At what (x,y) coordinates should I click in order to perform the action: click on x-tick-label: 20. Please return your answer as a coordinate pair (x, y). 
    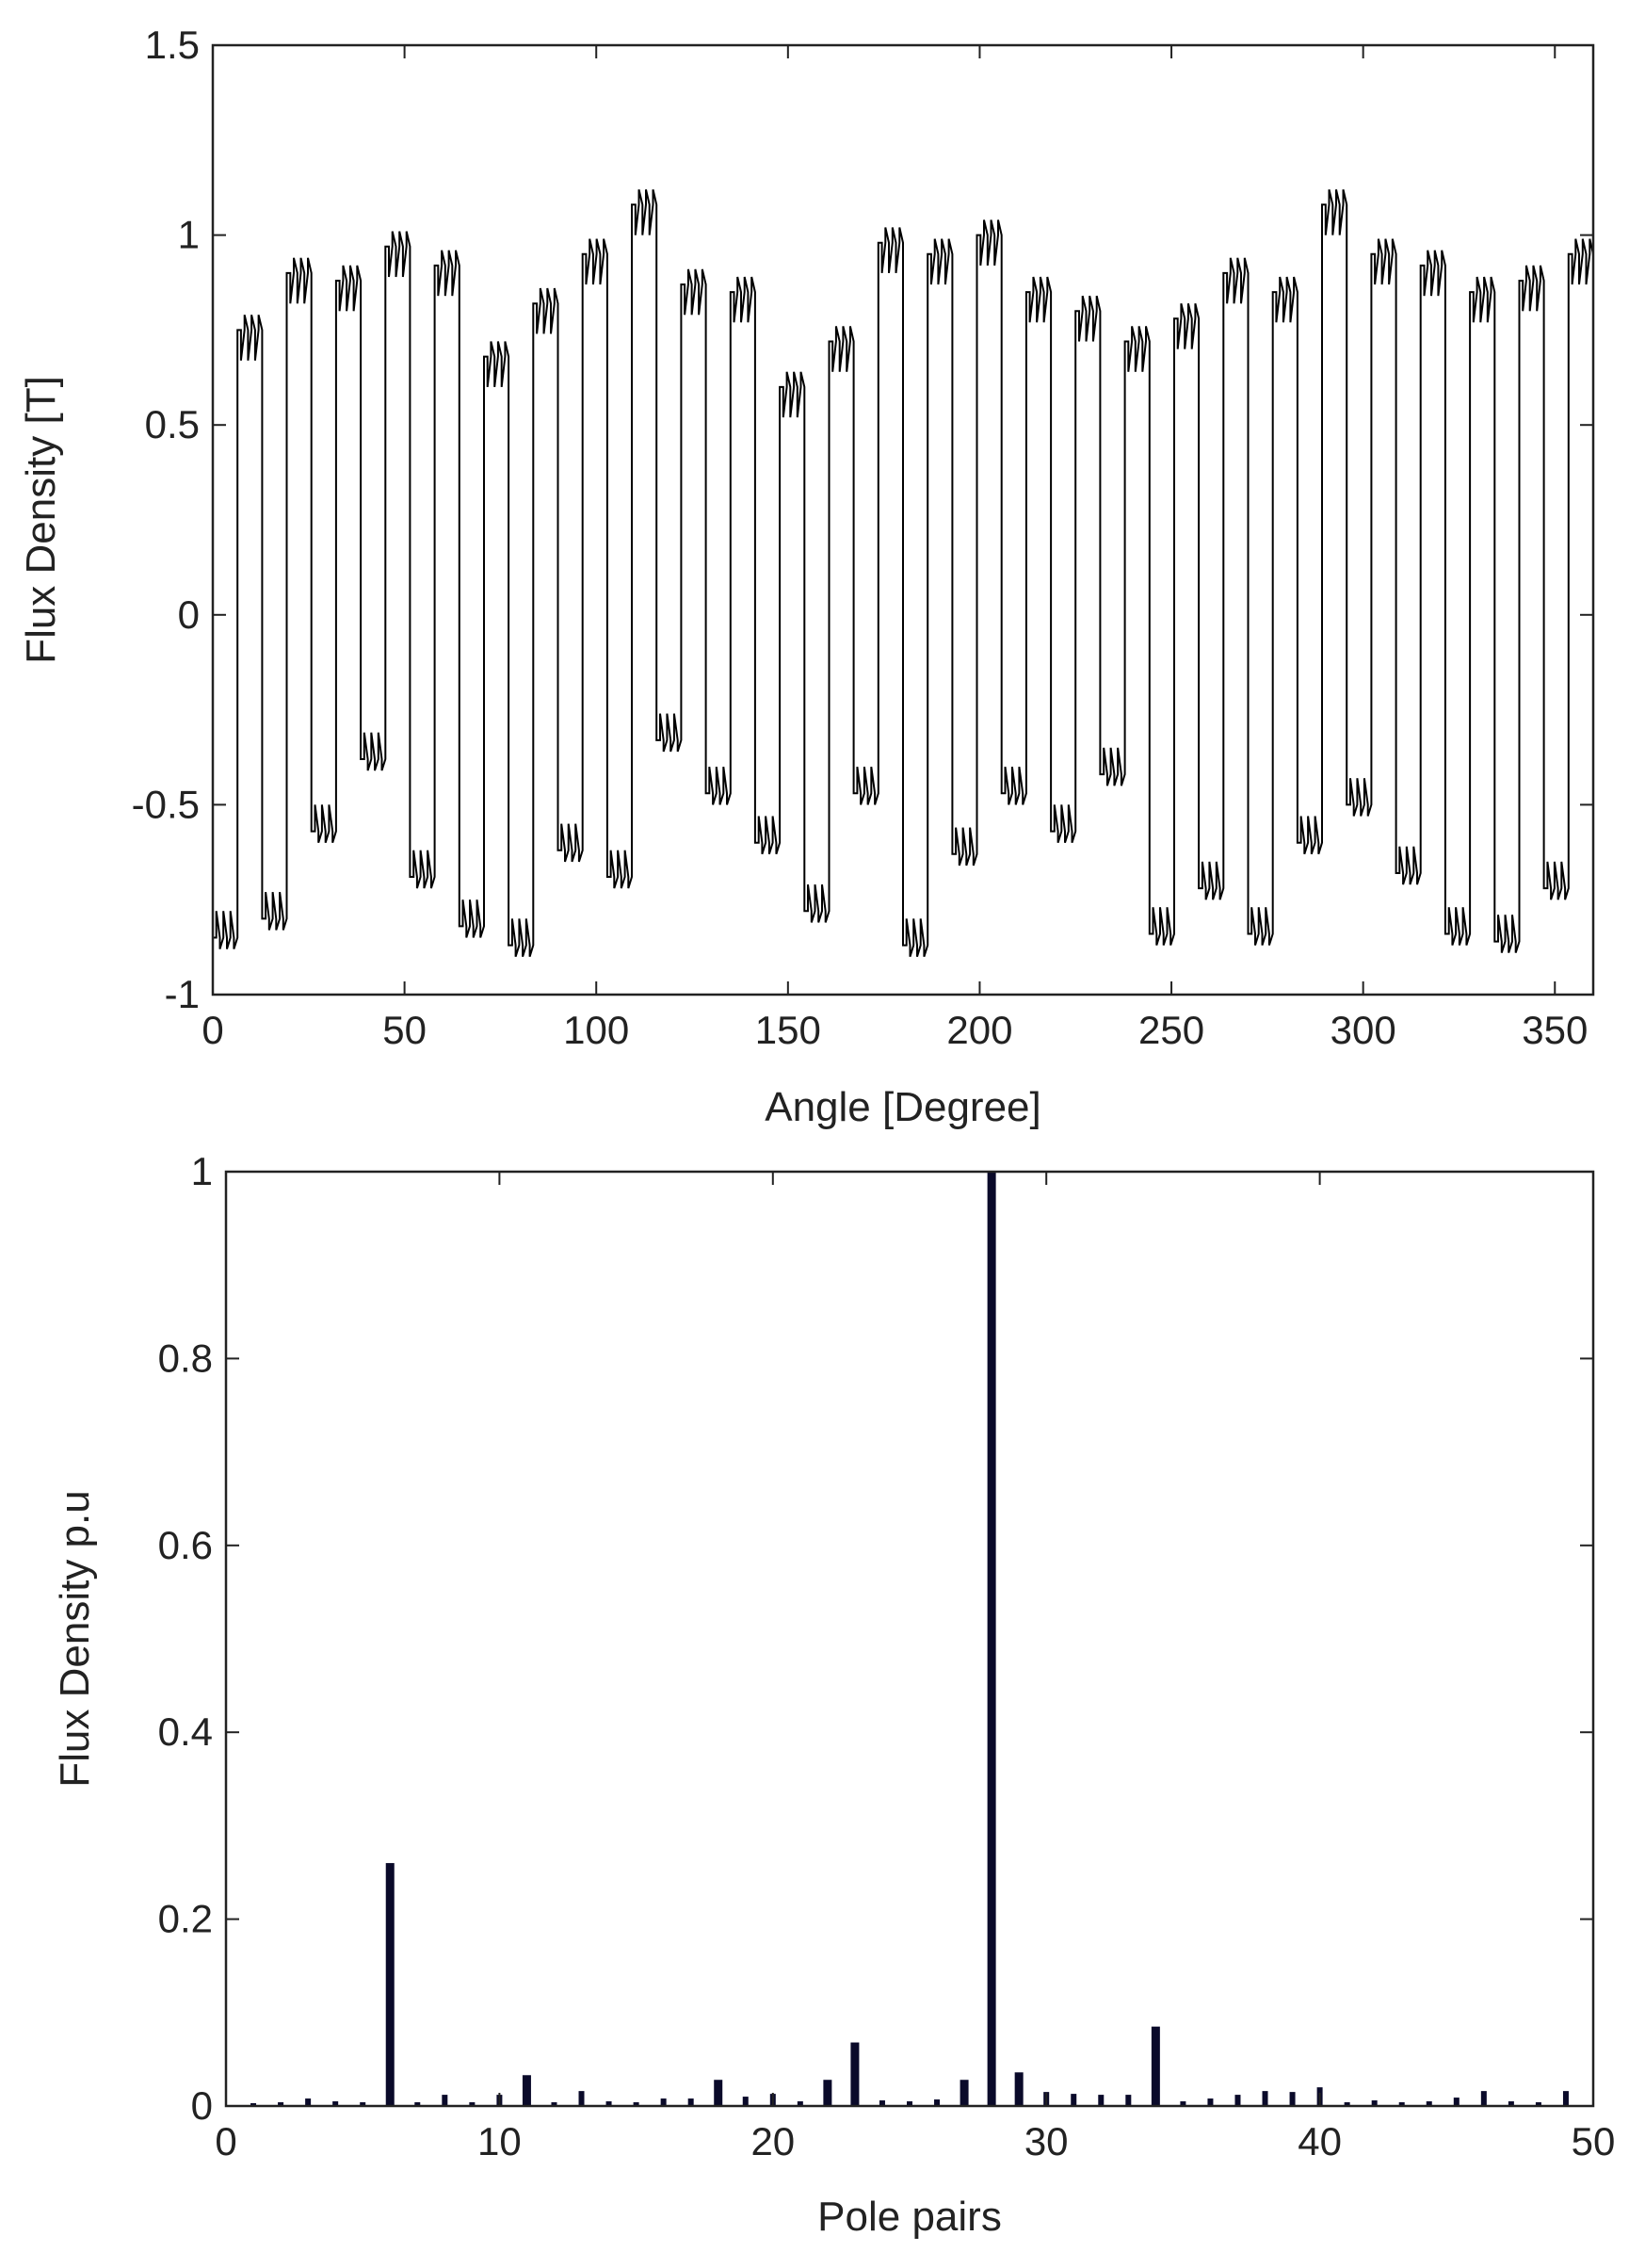
    Looking at the image, I should click on (772, 2141).